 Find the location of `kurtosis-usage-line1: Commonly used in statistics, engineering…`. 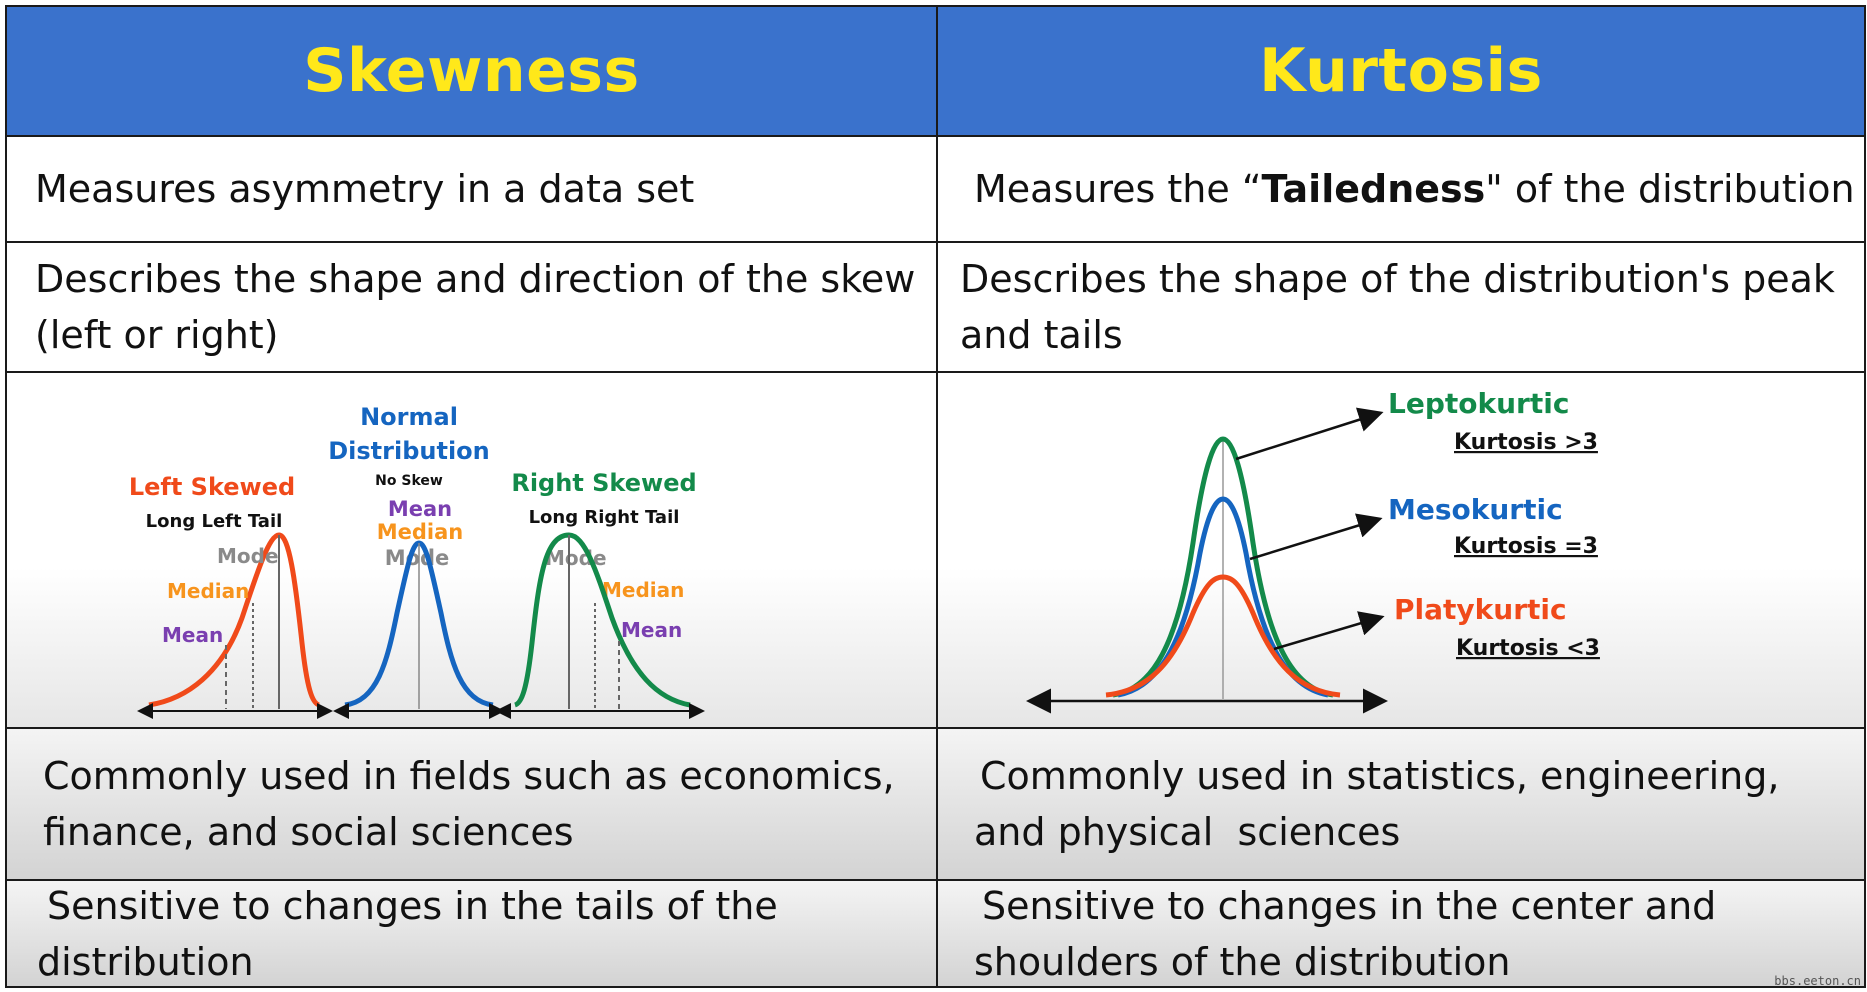

kurtosis-usage-line1: Commonly used in statistics, engineering… is located at coordinates (1380, 776).